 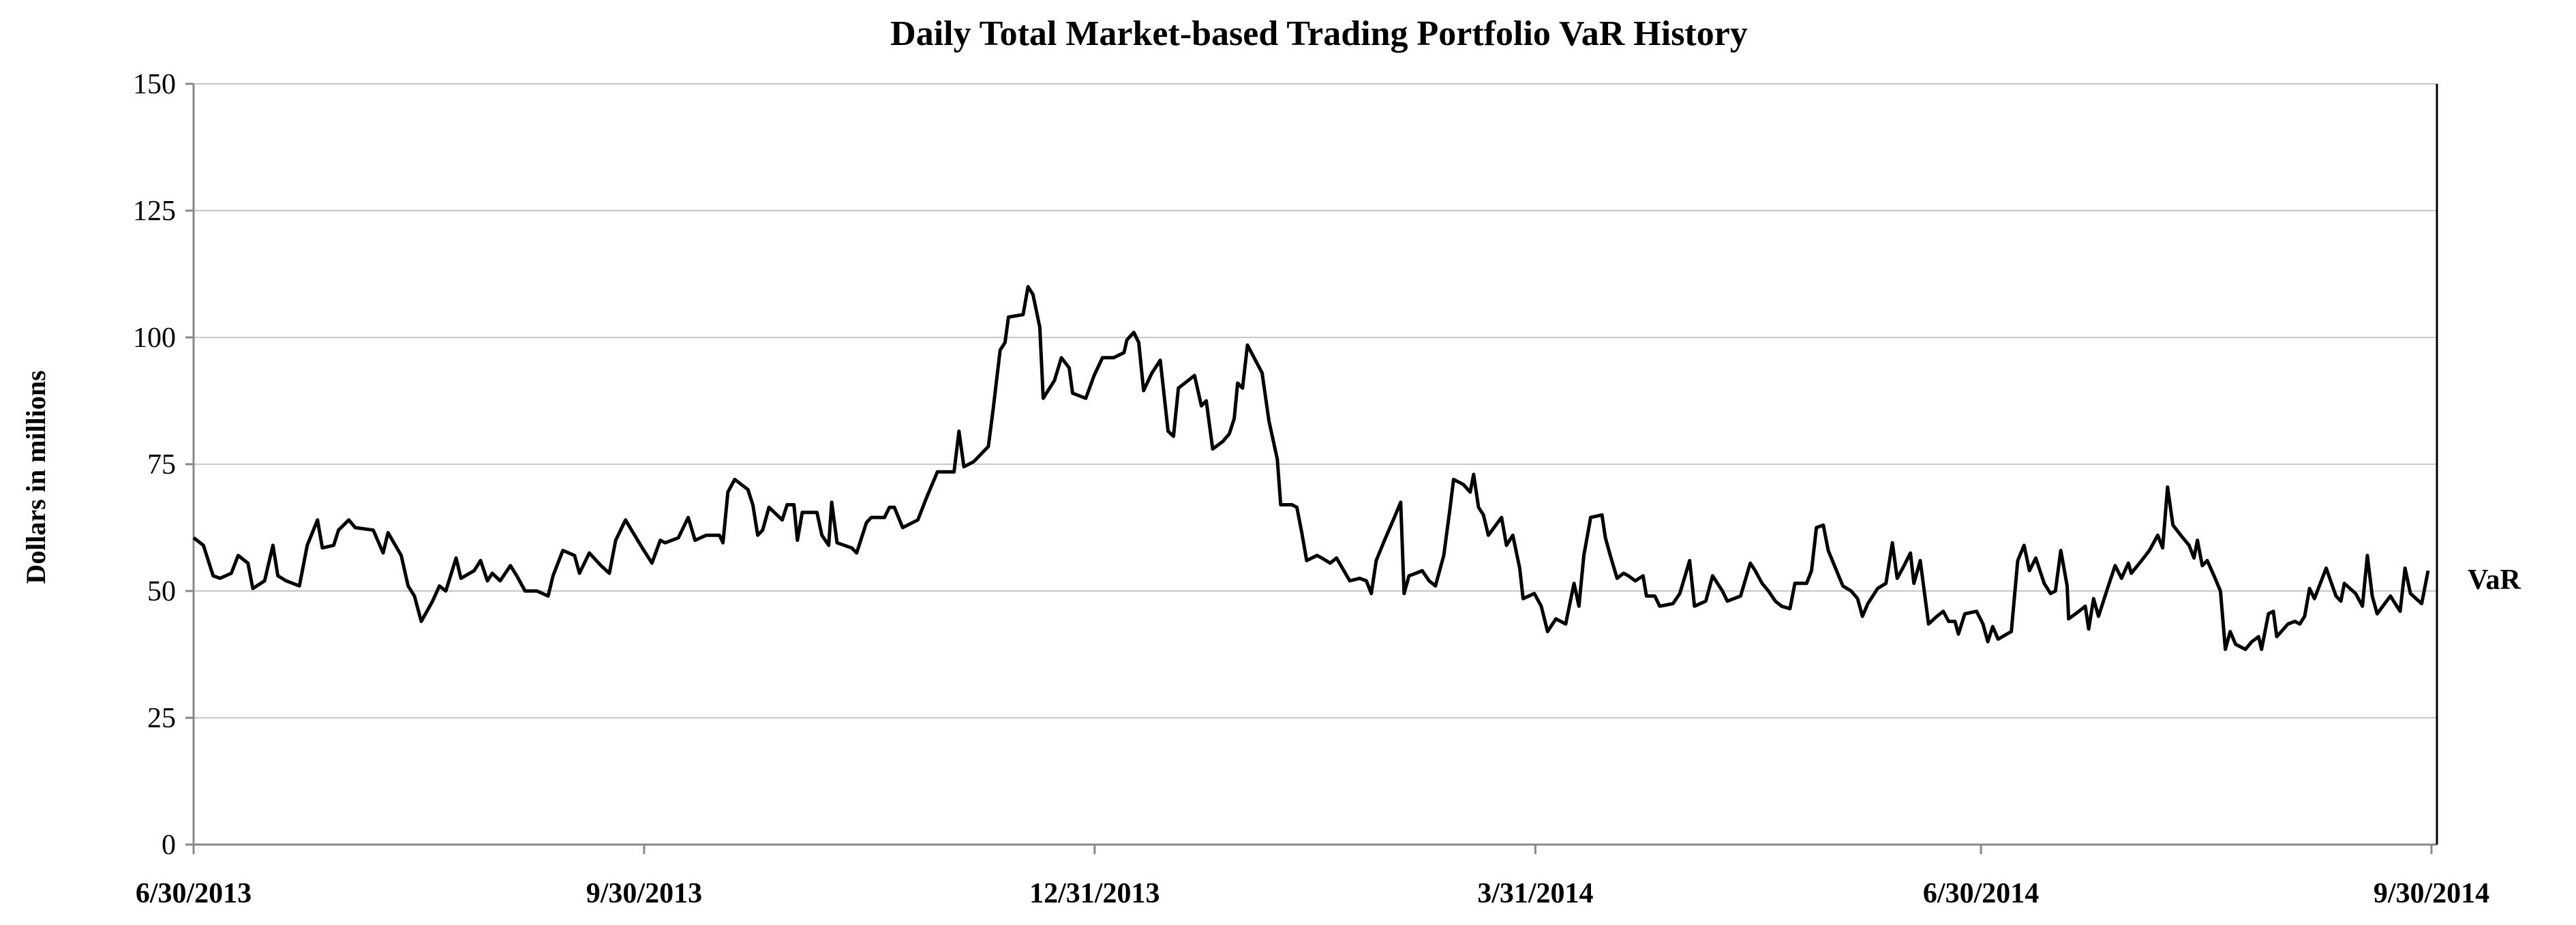 I want to click on x-tick-label: 3/31/2014, so click(x=1535, y=893).